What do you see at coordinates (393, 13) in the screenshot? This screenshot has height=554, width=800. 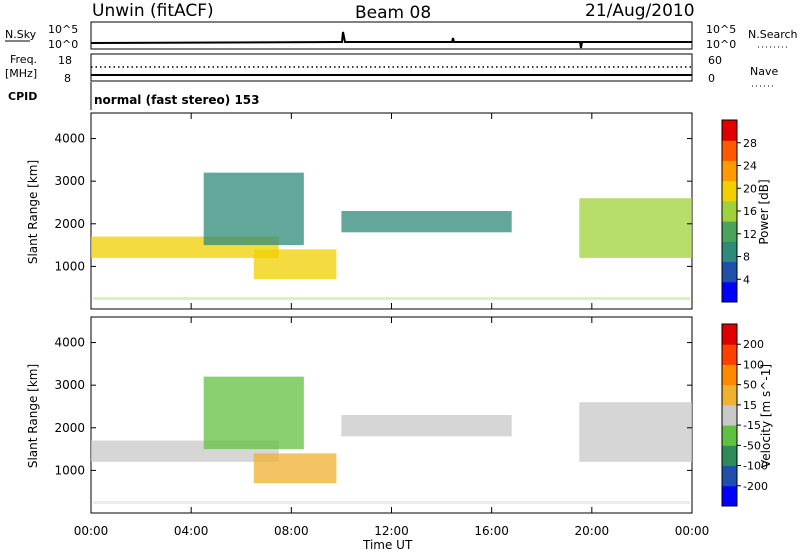 I see `beam-title: Beam 08` at bounding box center [393, 13].